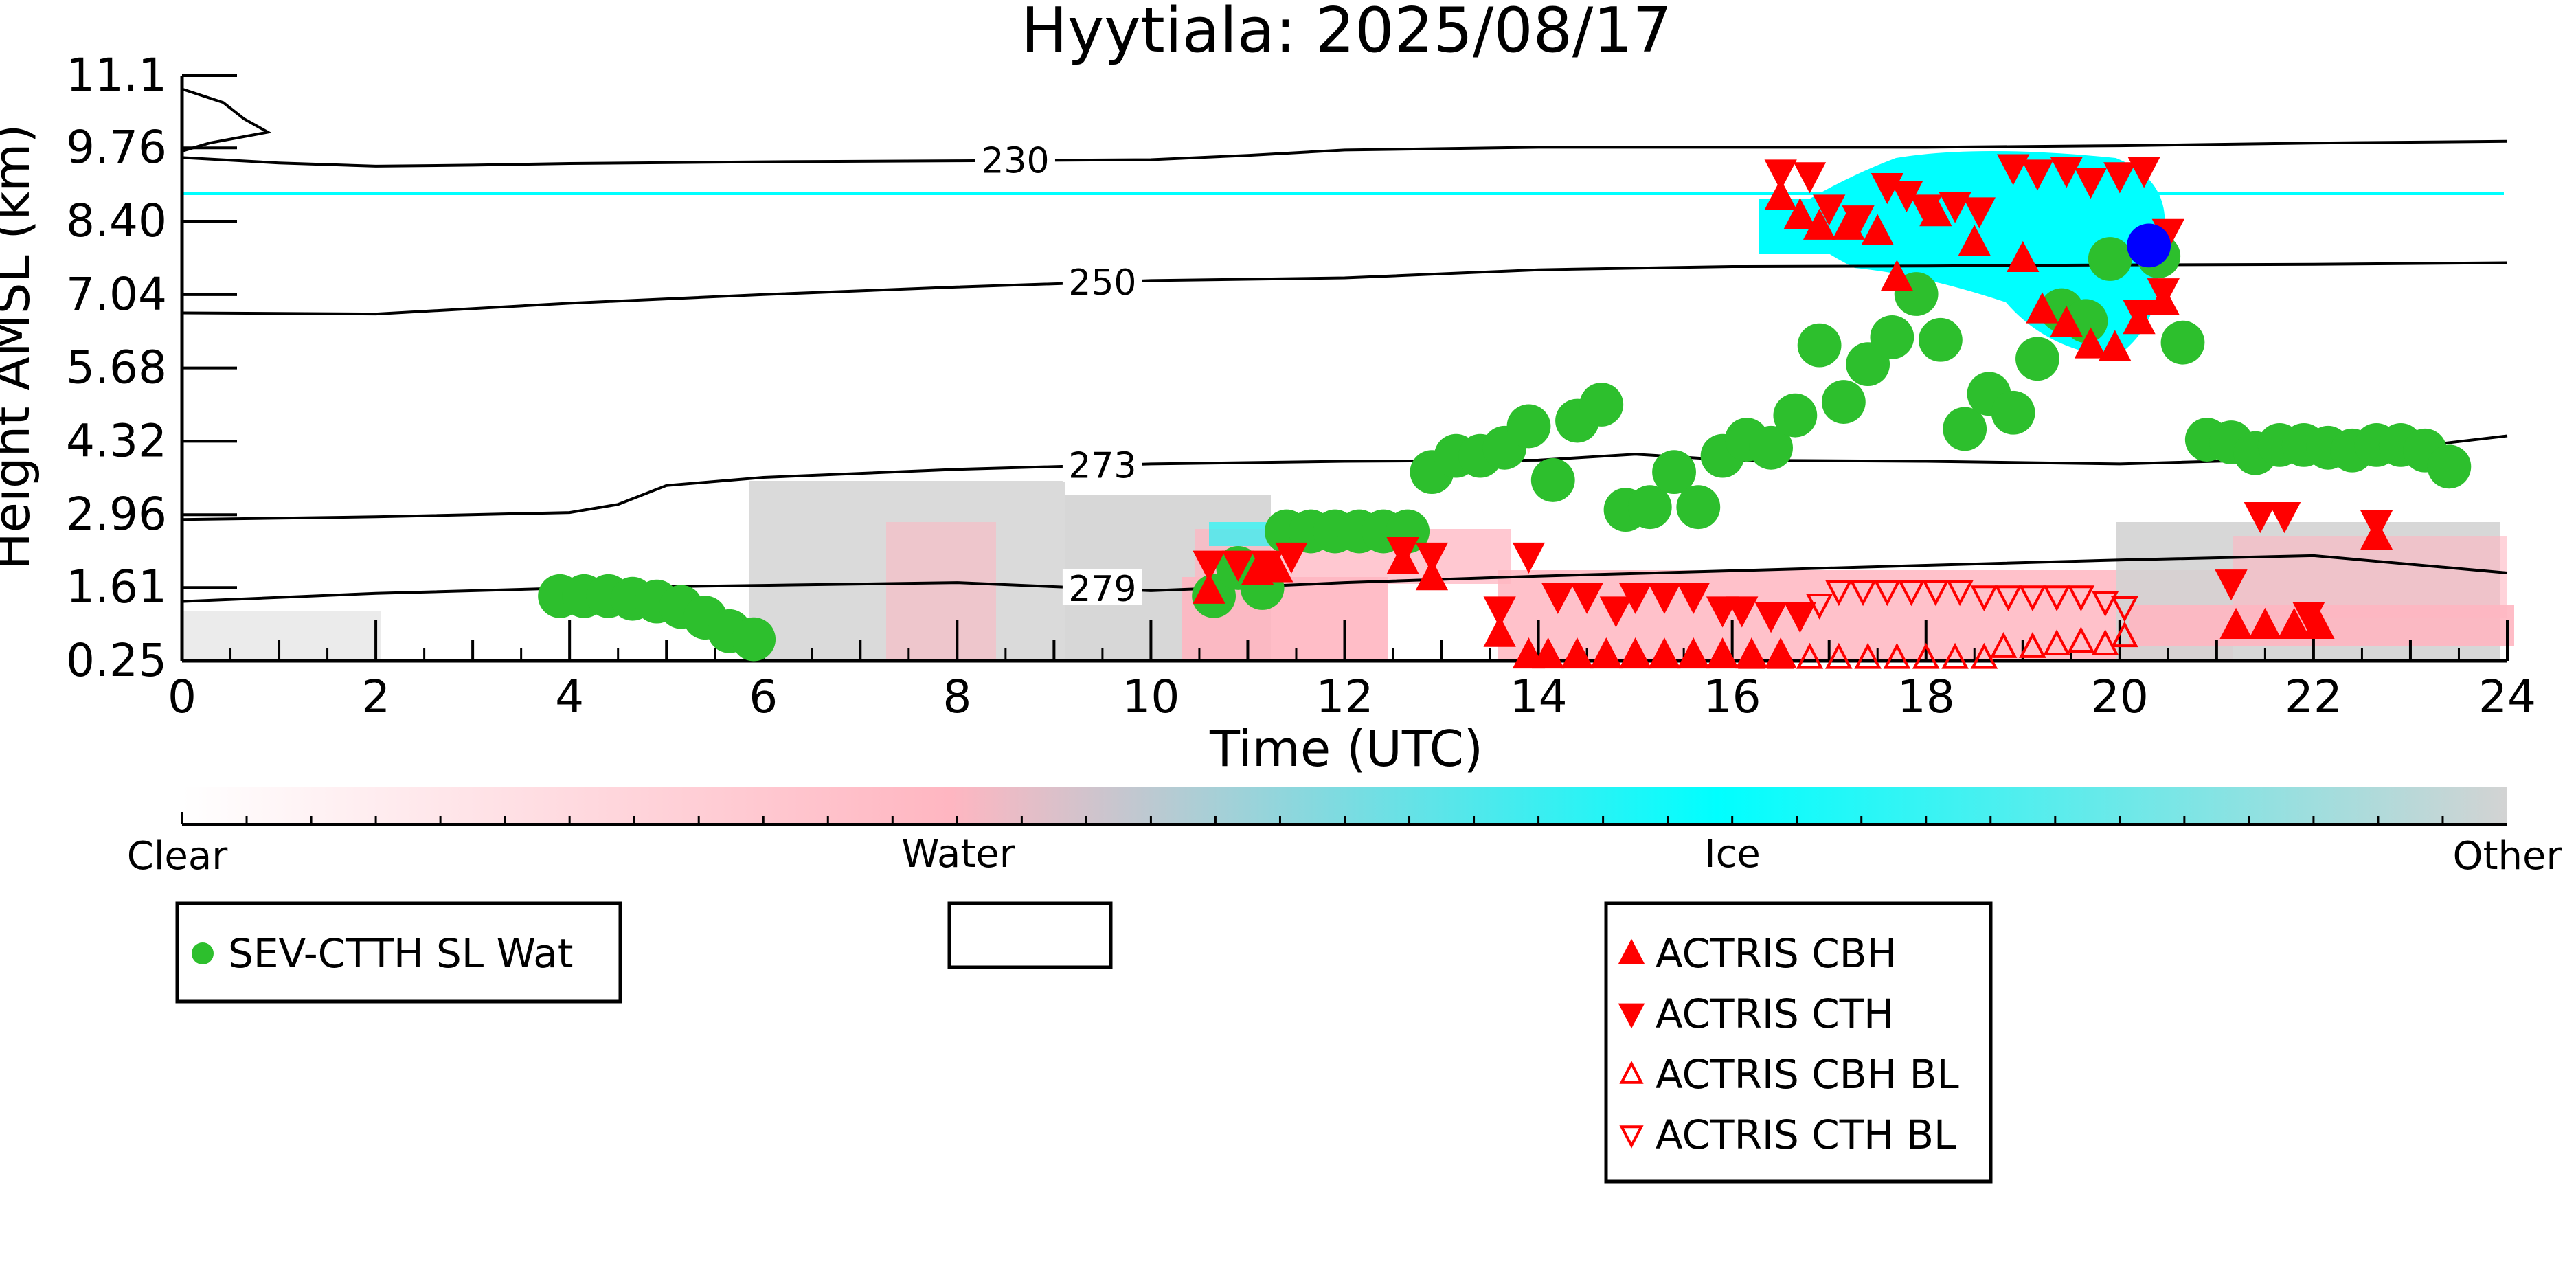 Image resolution: width=2576 pixels, height=1288 pixels. I want to click on colorbar-label-ice: Ice, so click(1732, 854).